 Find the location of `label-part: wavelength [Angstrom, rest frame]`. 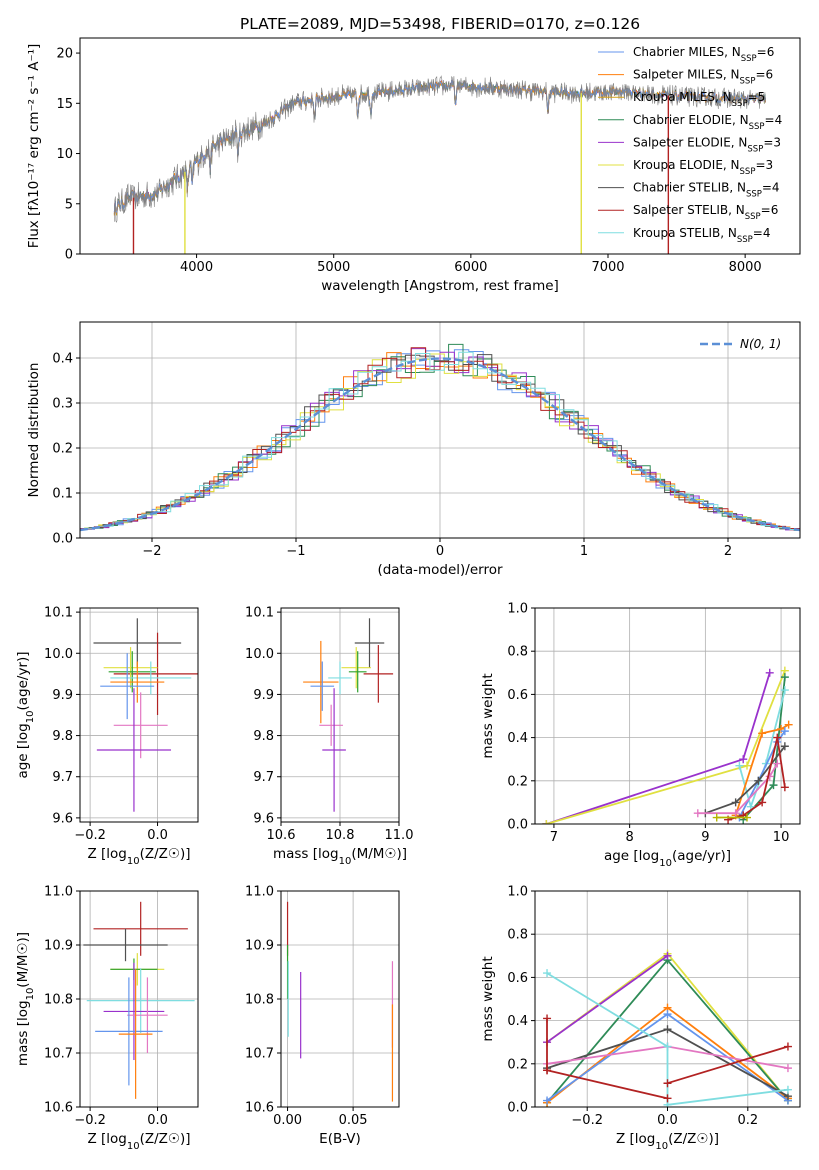

label-part: wavelength [Angstrom, rest frame] is located at coordinates (440, 286).